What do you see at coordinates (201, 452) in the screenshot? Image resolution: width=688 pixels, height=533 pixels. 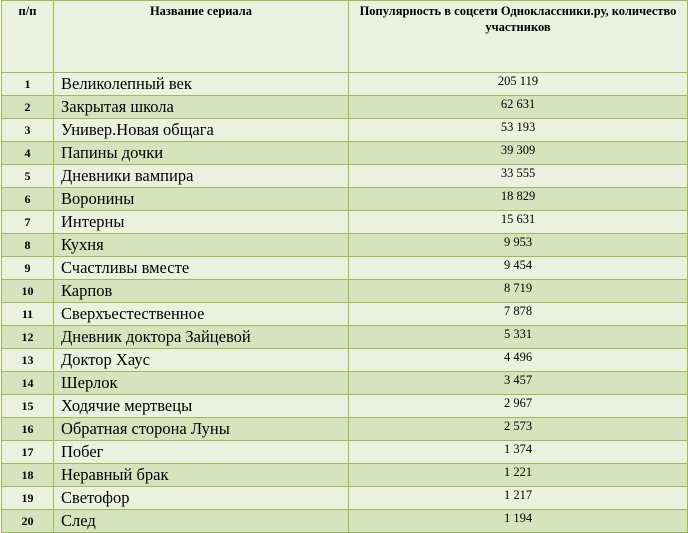 I see `series-name-cell: Побег` at bounding box center [201, 452].